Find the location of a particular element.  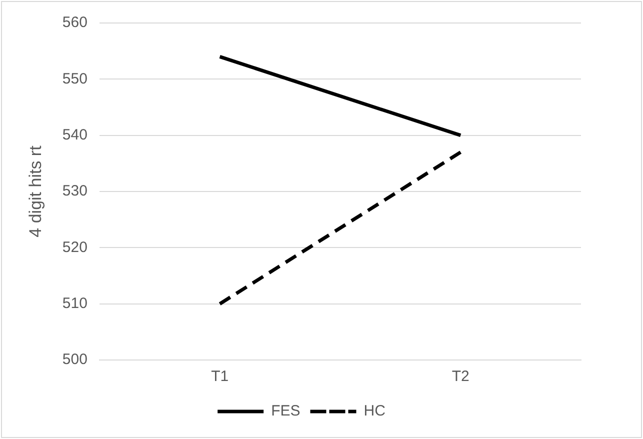

x-tick-label: T2 is located at coordinates (461, 377).